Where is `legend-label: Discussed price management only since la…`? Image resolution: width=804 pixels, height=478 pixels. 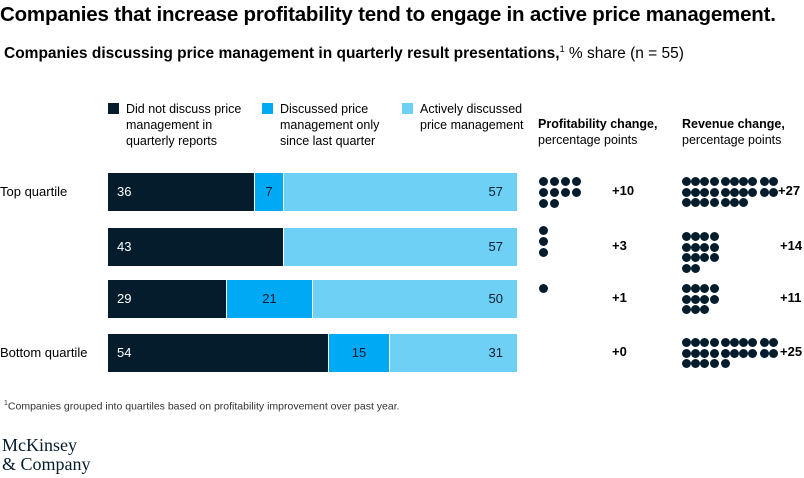 legend-label: Discussed price management only since la… is located at coordinates (330, 125).